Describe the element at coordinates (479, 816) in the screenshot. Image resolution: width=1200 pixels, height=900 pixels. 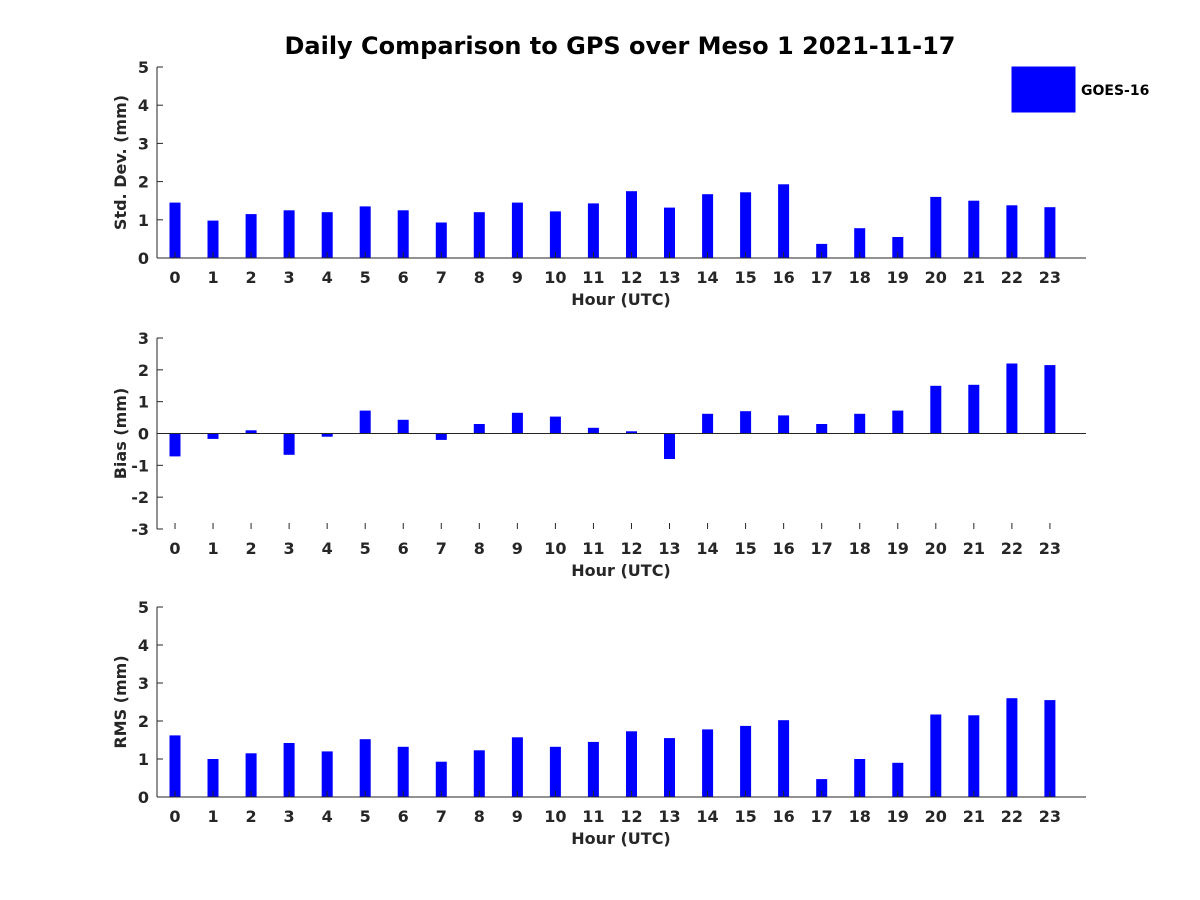
I see `rms-xtick-label: 8` at that location.